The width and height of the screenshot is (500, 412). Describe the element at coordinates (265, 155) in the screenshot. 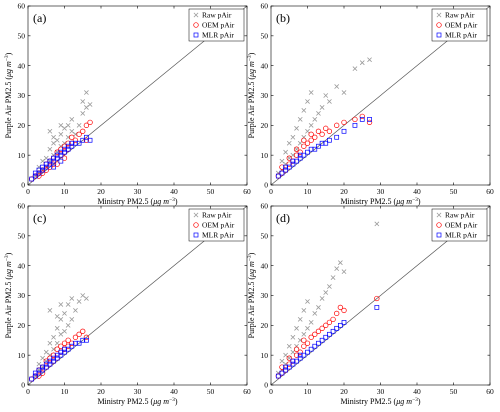

I see `y-tick-label: 10` at that location.